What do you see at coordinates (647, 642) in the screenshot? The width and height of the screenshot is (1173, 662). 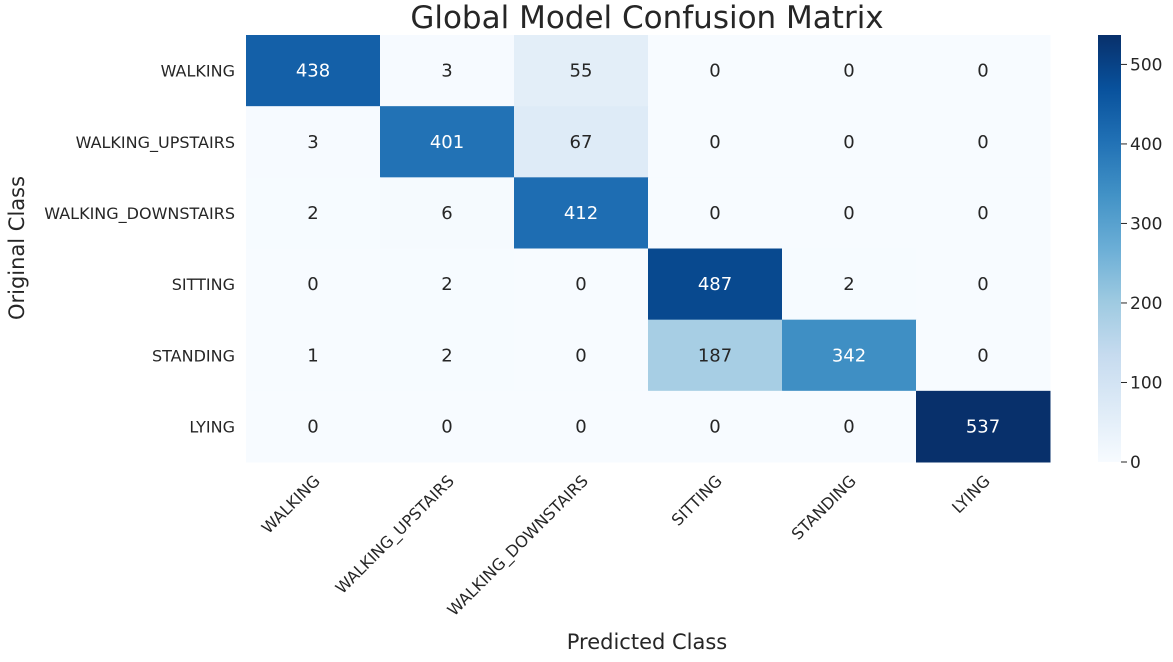 I see `x-axis-title: Predicted Class` at bounding box center [647, 642].